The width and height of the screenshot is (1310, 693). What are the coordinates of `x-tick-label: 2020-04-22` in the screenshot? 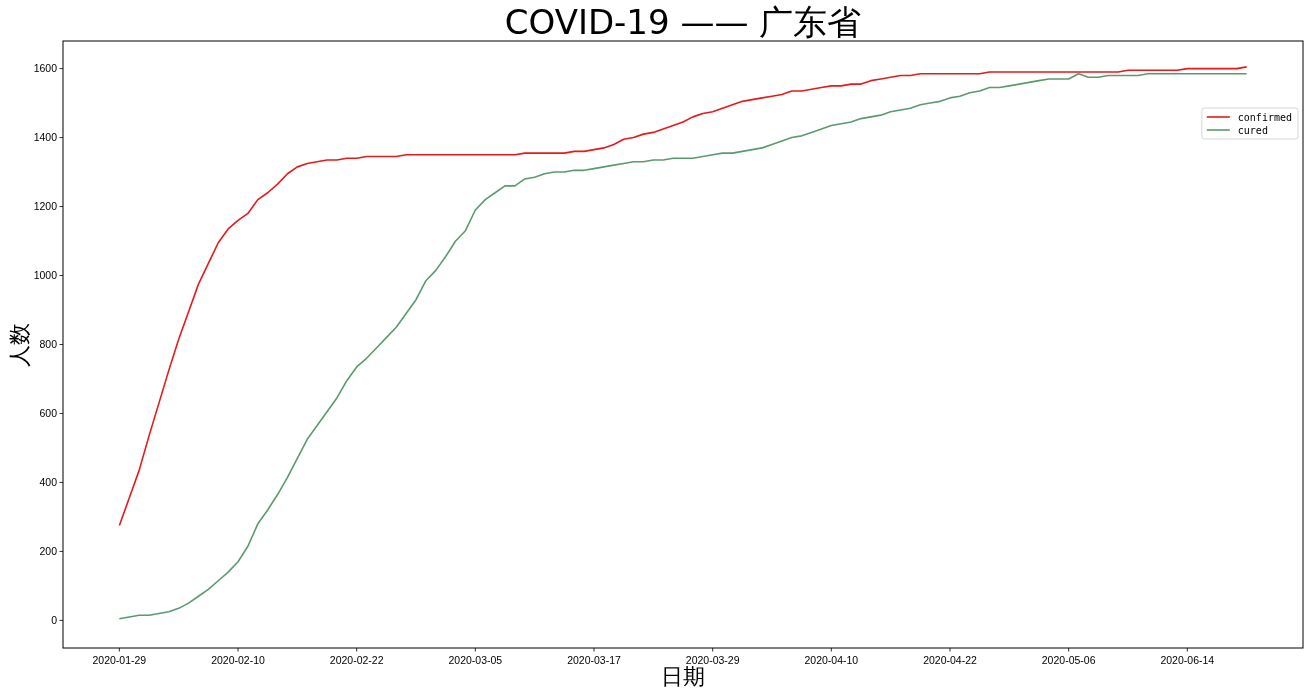 It's located at (950, 660).